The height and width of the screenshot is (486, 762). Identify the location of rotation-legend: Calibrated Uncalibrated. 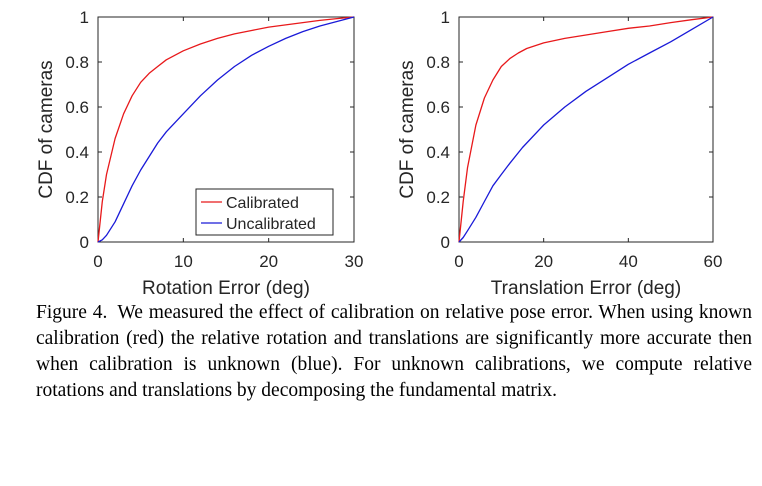
(264, 212).